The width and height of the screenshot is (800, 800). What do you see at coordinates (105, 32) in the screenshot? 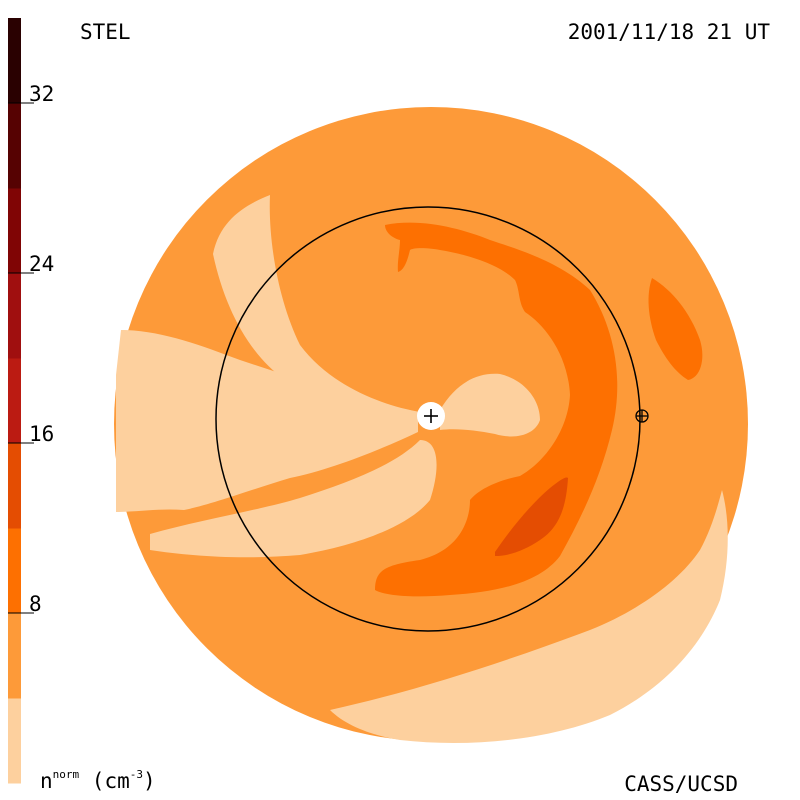
I see `observatory-label: STEL` at bounding box center [105, 32].